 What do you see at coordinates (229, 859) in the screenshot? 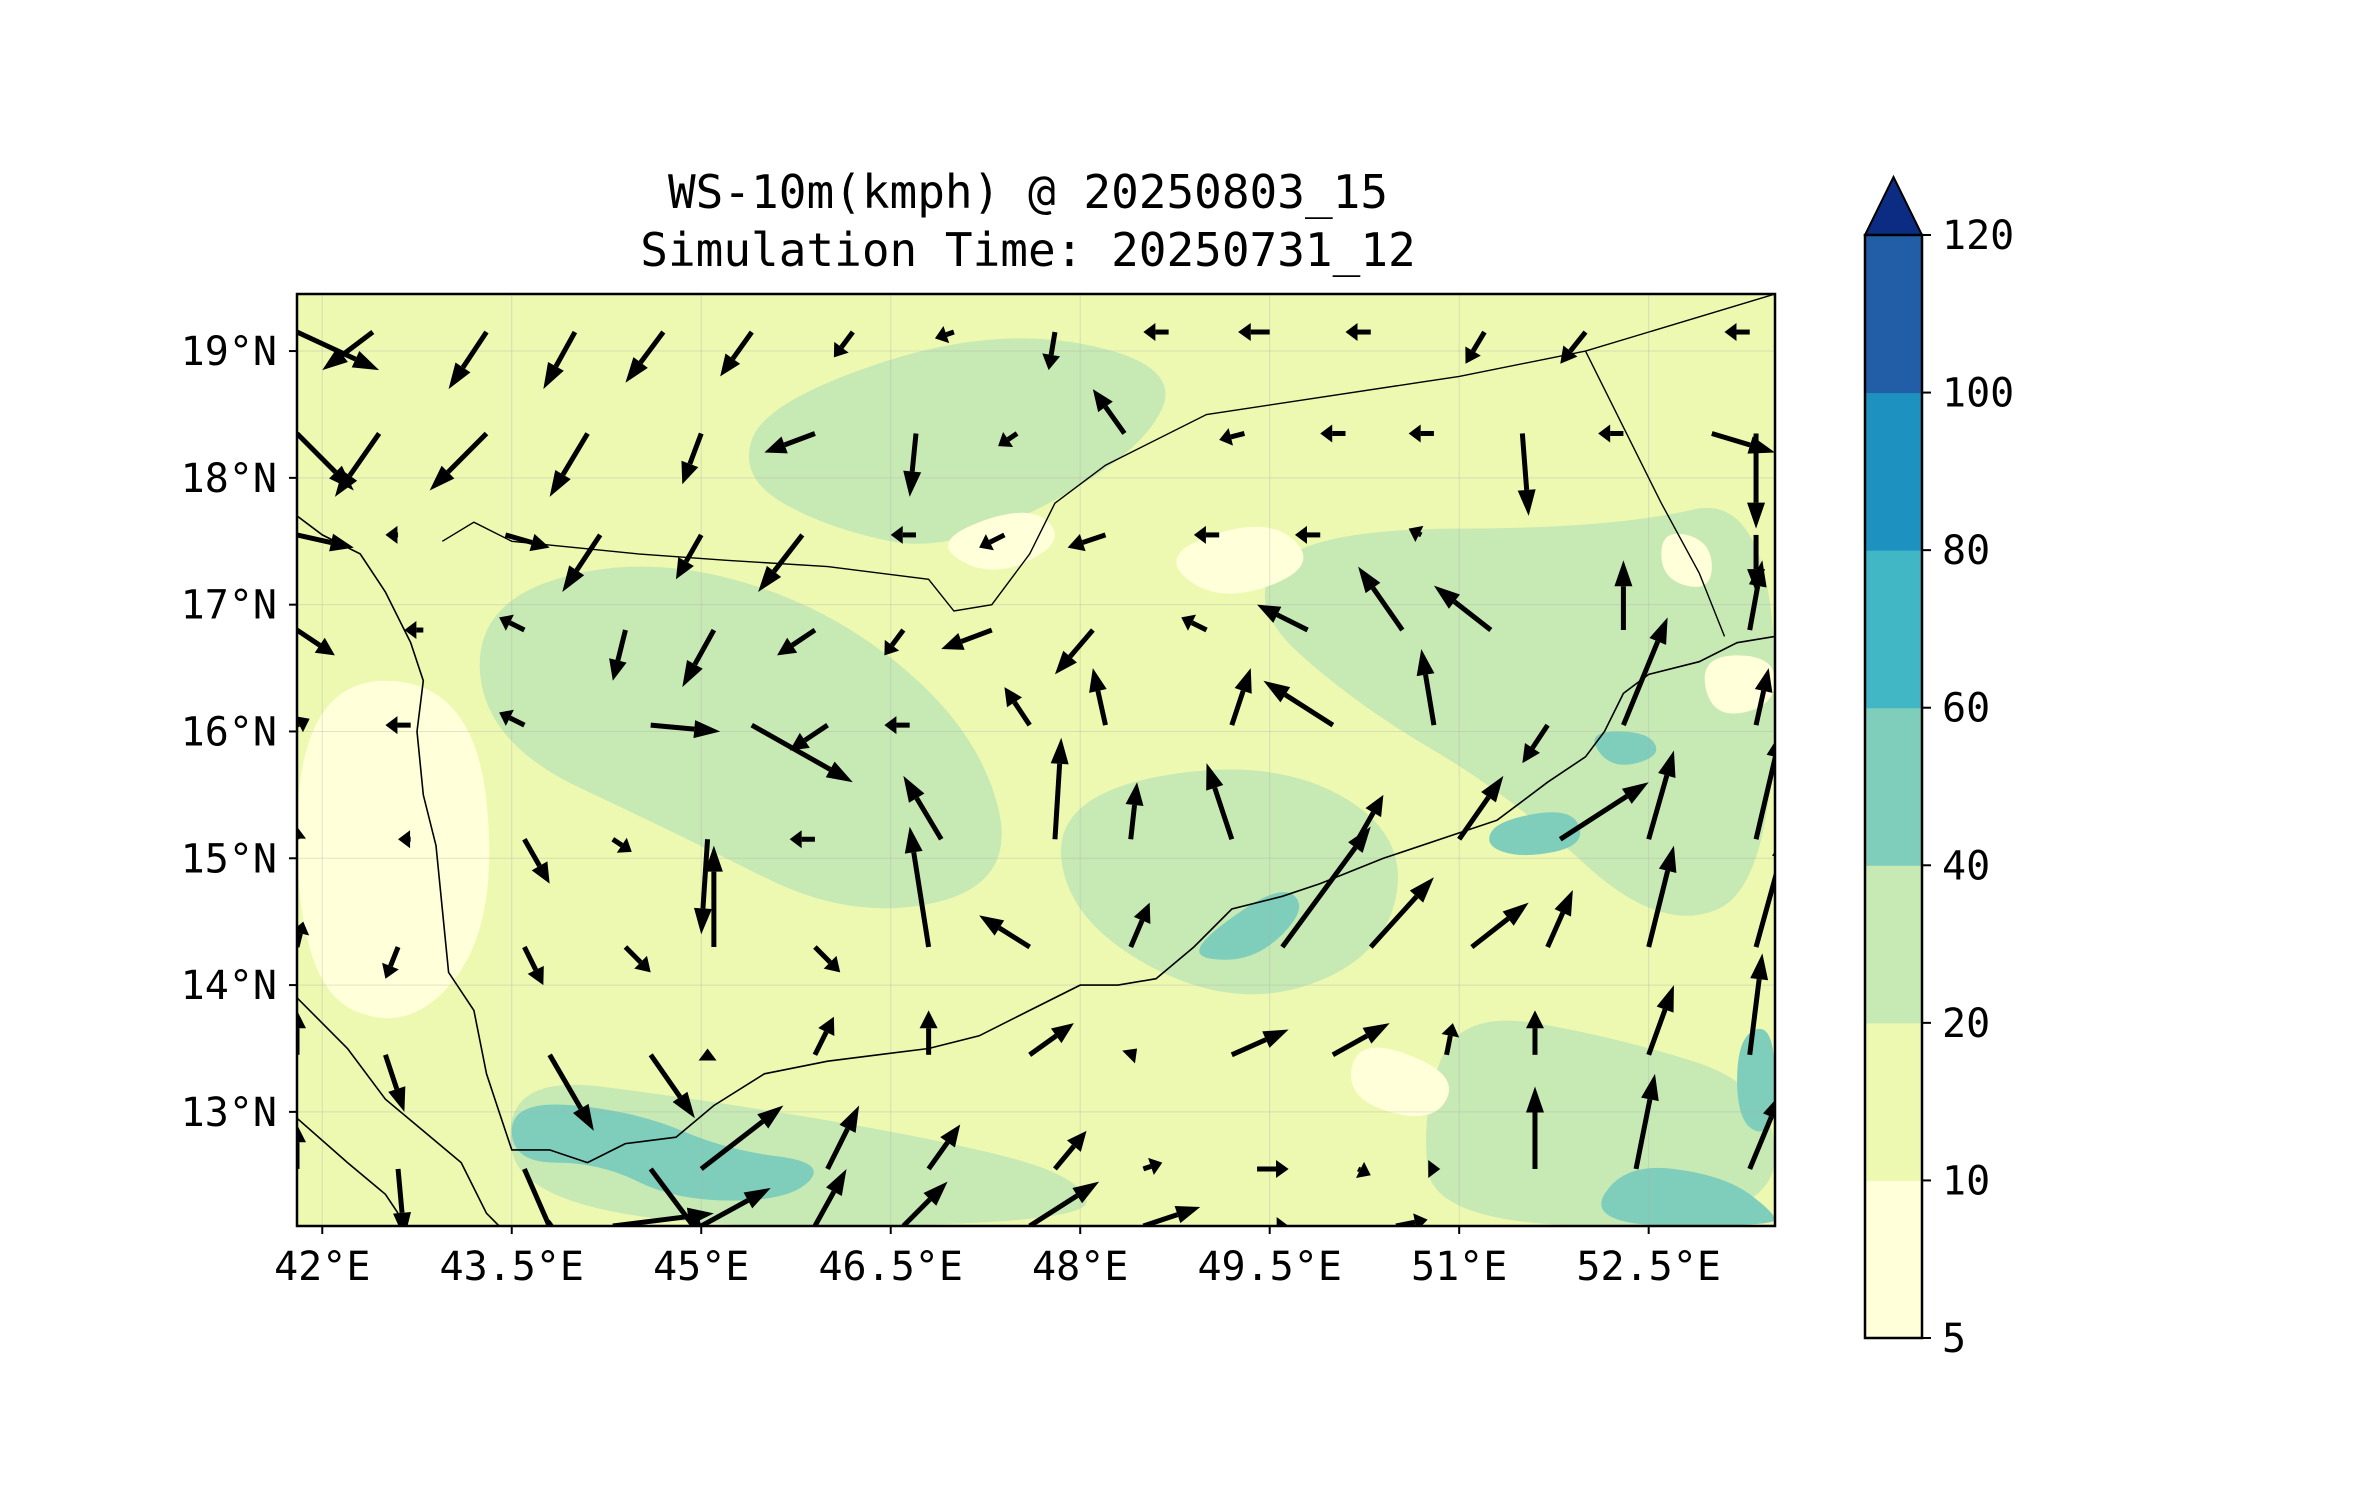
I see `y-tick-label: 15°N` at bounding box center [229, 859].